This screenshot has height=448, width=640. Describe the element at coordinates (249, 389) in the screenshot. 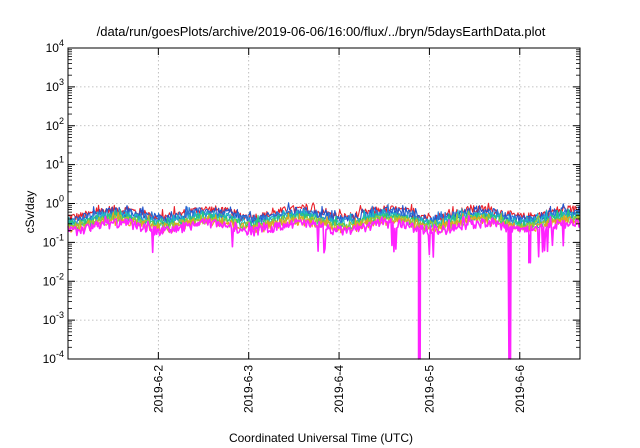

I see `x-tick-label: 2019-6-3` at that location.